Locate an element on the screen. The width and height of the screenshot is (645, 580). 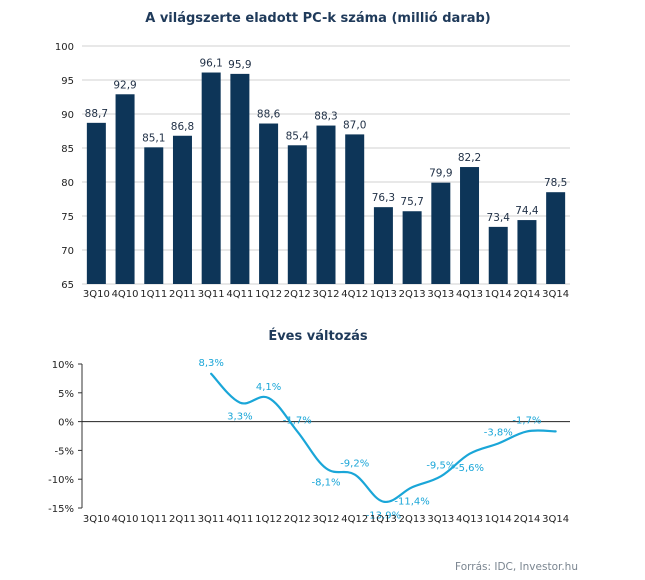
bar-x-tick-label: 3Q11 is located at coordinates (211, 294).